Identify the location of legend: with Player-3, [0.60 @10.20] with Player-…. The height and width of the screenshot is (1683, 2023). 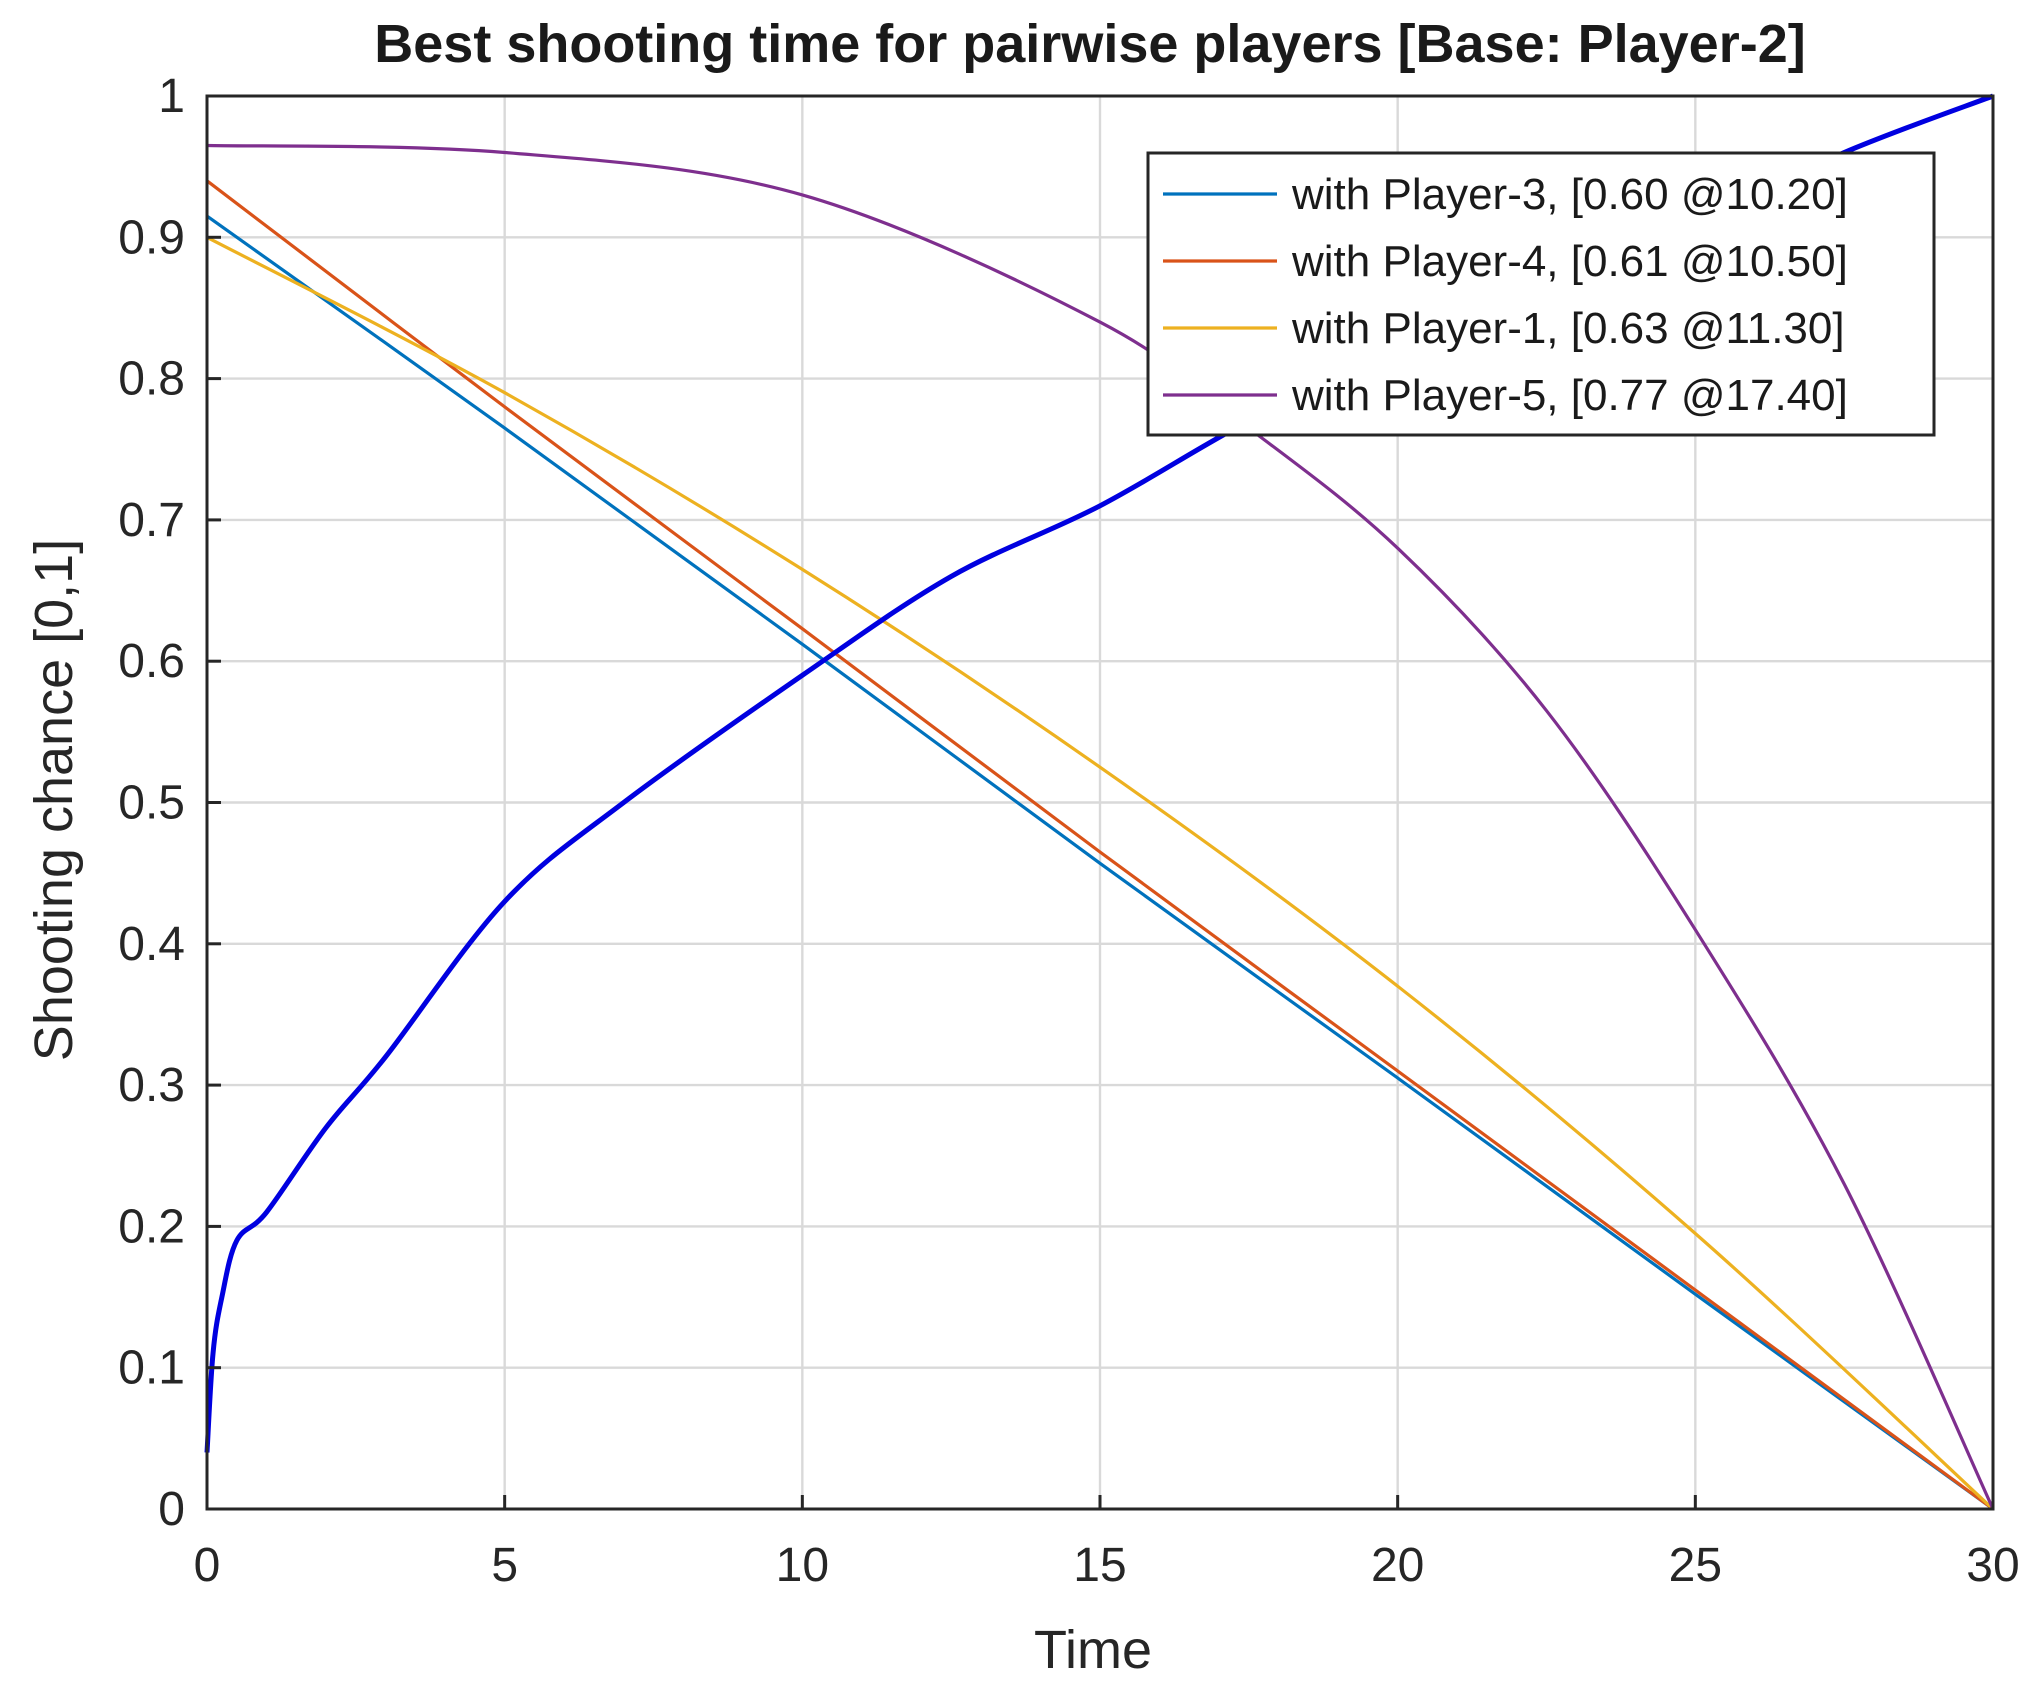
(1541, 294).